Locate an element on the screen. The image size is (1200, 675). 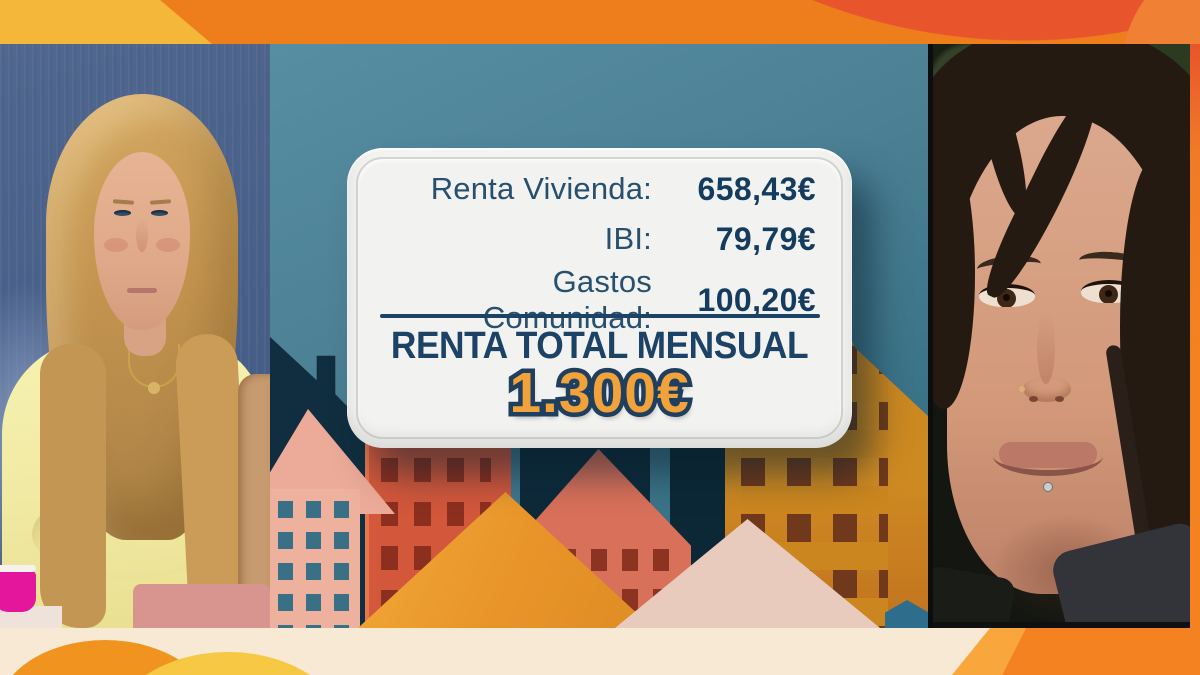
presenter-right-eyebrow is located at coordinates (160, 202).